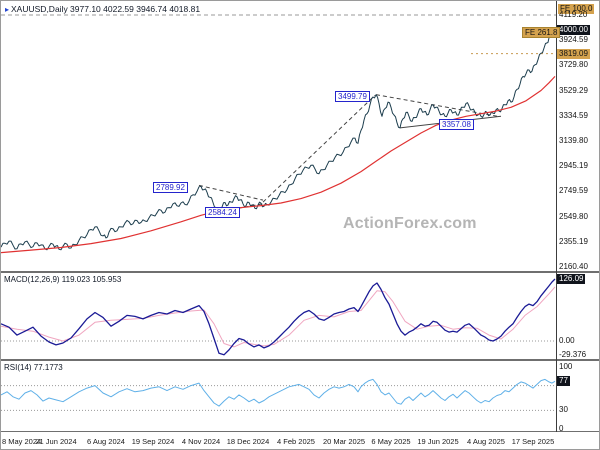  I want to click on axis-label: -29.376, so click(573, 355).